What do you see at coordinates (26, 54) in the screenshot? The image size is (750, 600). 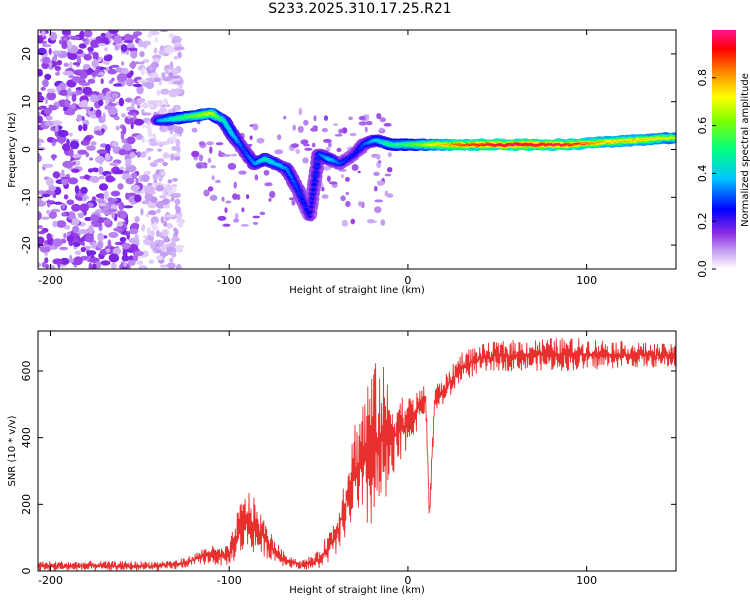 I see `y-tick-label: 20` at bounding box center [26, 54].